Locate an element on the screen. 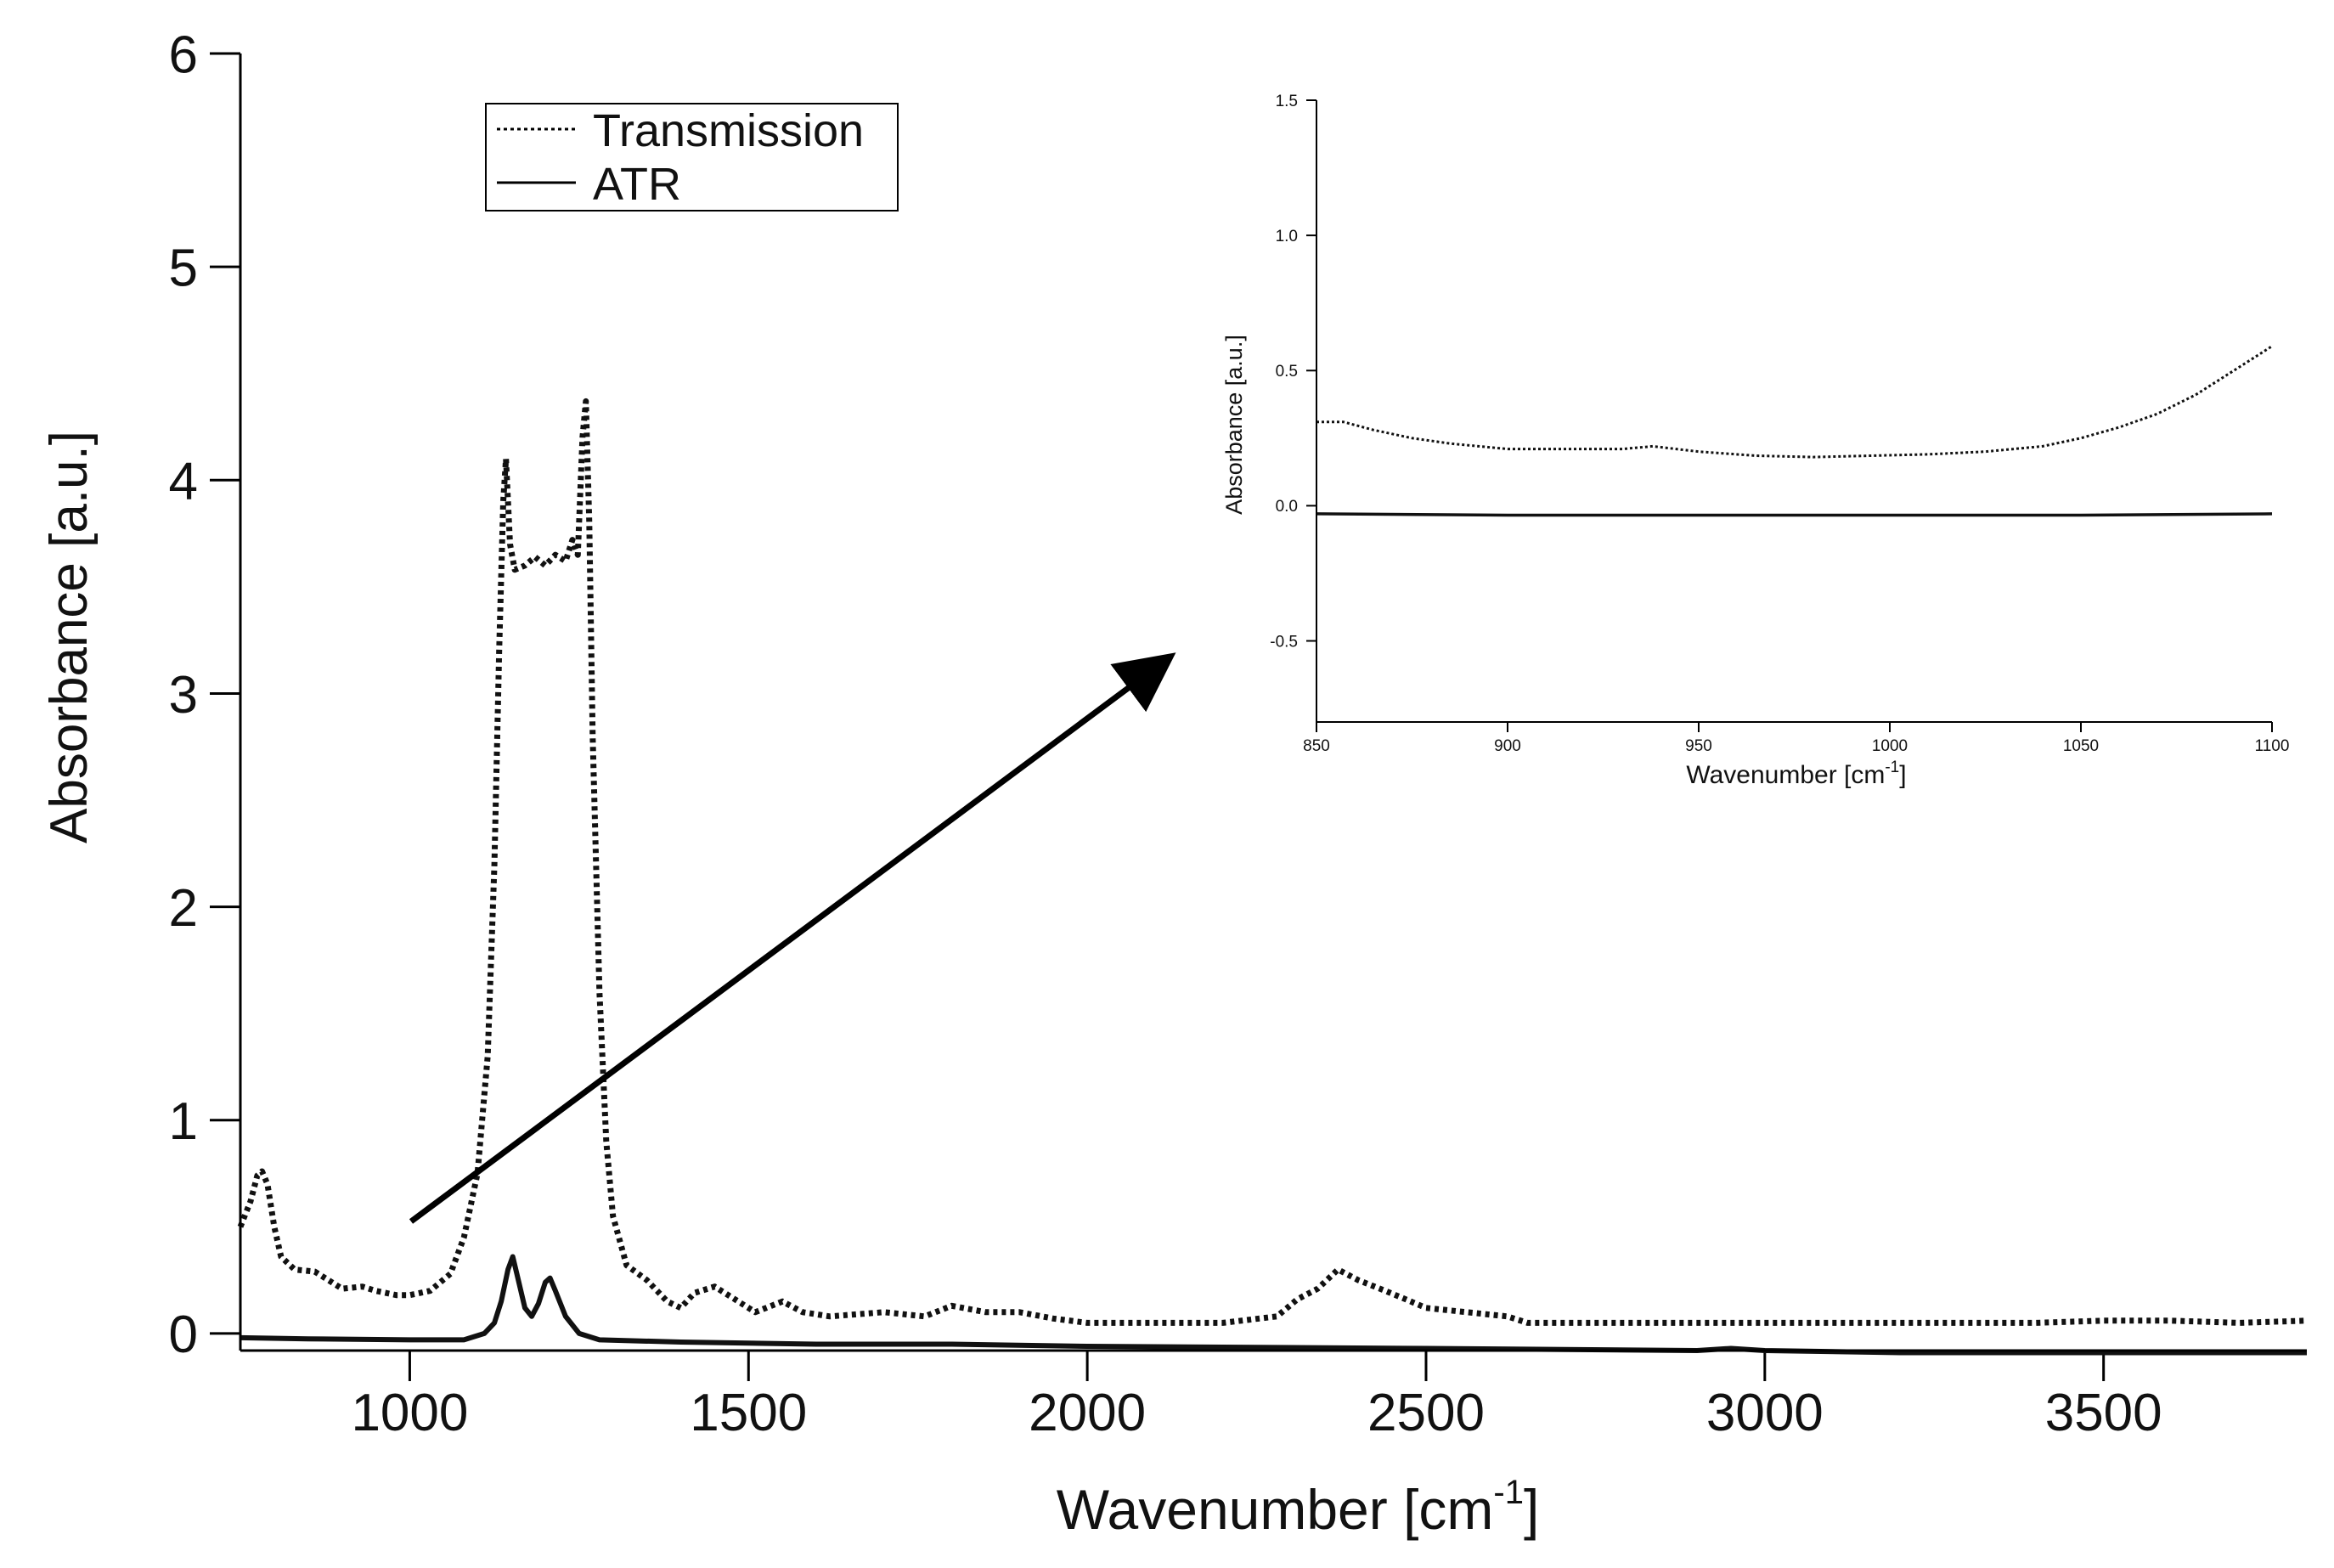  main-y-tick-label: 2 is located at coordinates (184, 908).